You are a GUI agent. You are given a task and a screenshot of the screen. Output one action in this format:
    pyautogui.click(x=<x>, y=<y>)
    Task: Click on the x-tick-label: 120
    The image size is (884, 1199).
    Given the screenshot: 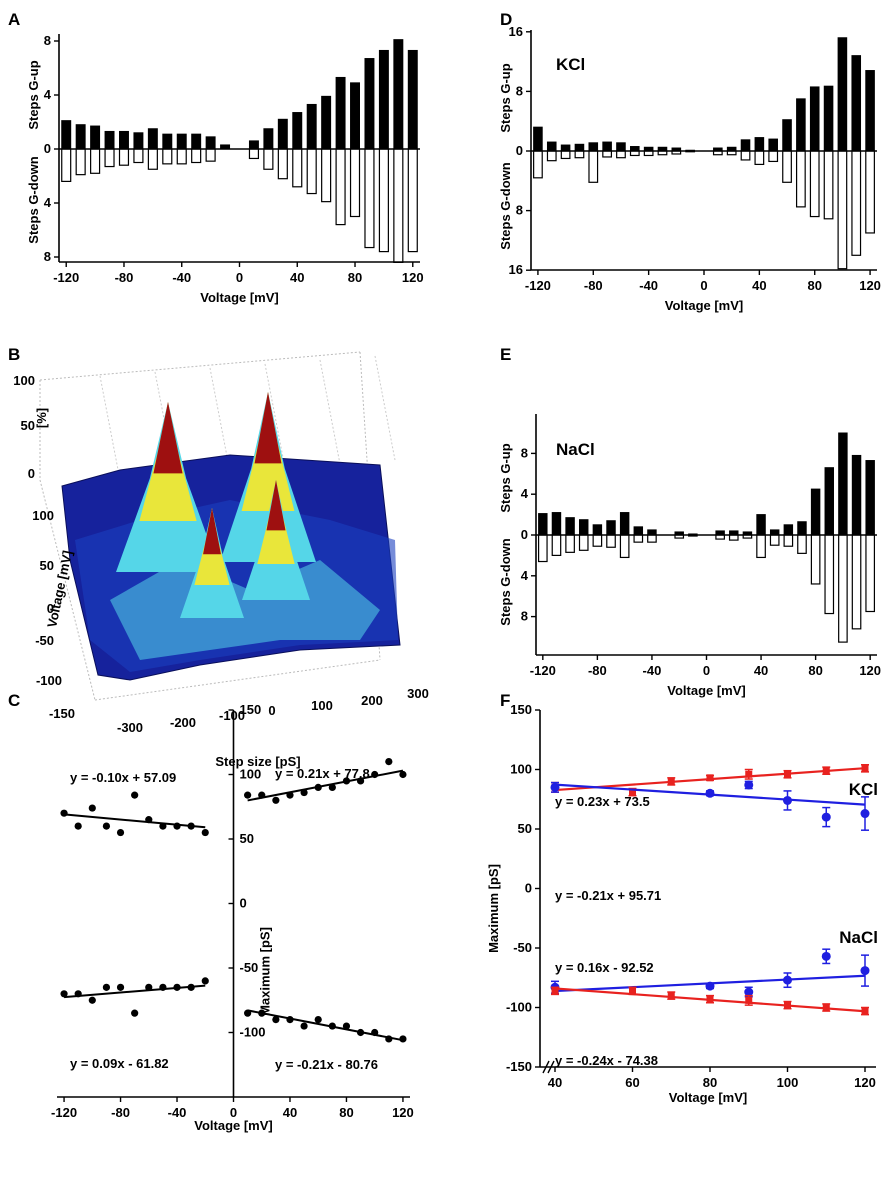 What is the action you would take?
    pyautogui.click(x=870, y=670)
    